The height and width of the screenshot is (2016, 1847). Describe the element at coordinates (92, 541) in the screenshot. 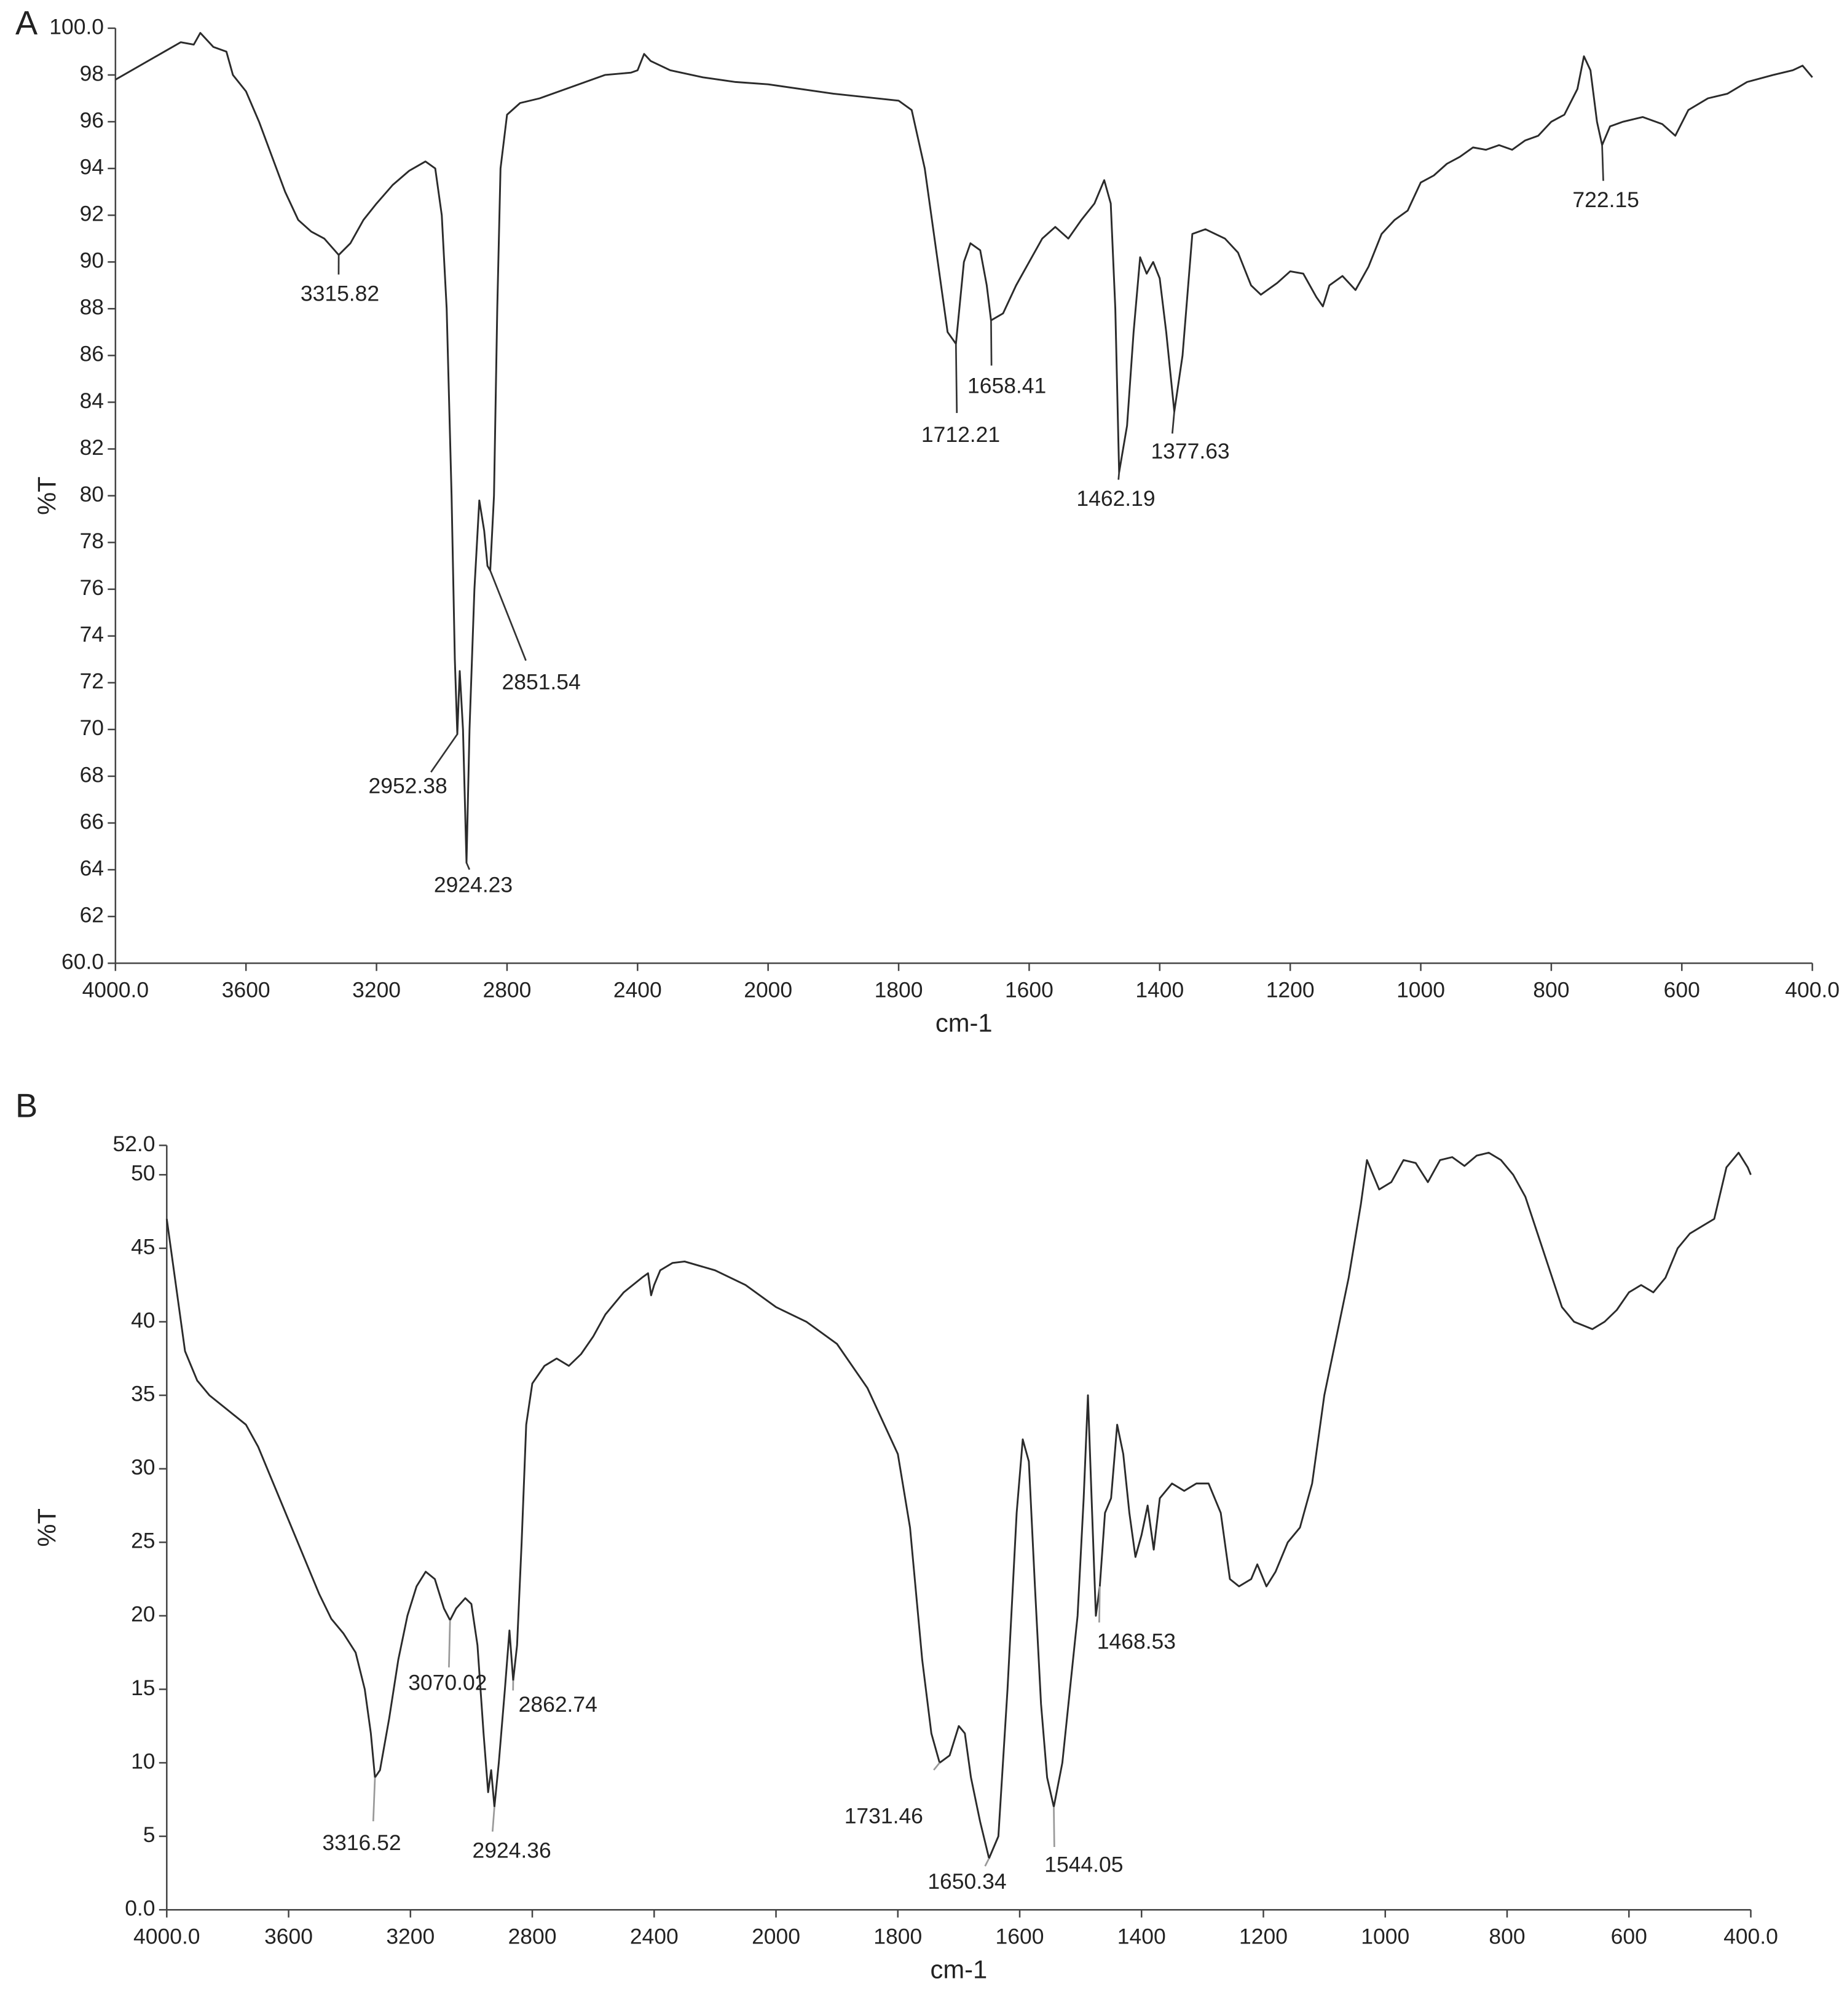

I see `y-tick-label: 78` at that location.